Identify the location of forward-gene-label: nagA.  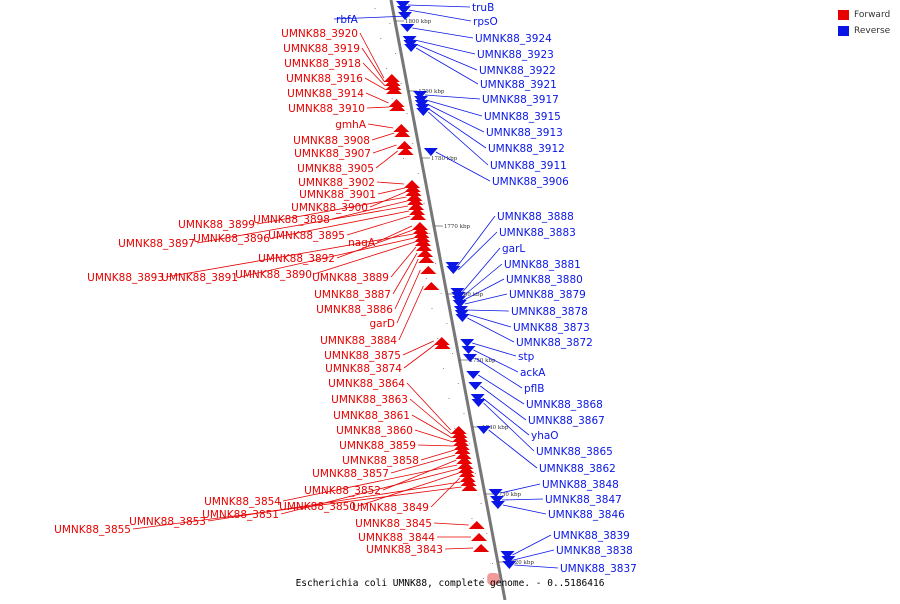
(362, 243).